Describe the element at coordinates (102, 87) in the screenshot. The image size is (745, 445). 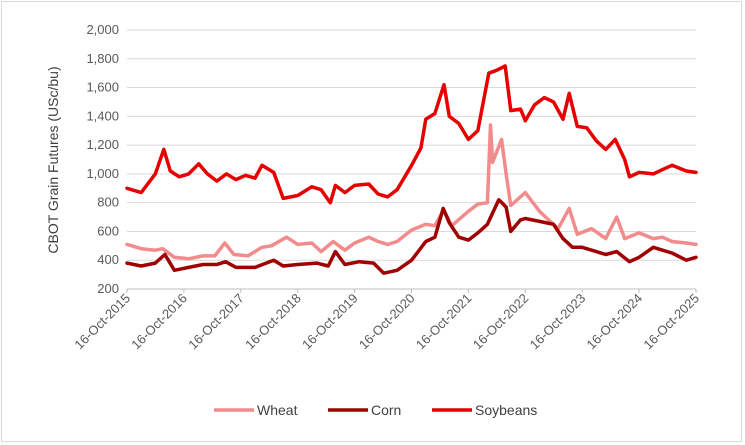
I see `y-tick-label: 1,600` at that location.